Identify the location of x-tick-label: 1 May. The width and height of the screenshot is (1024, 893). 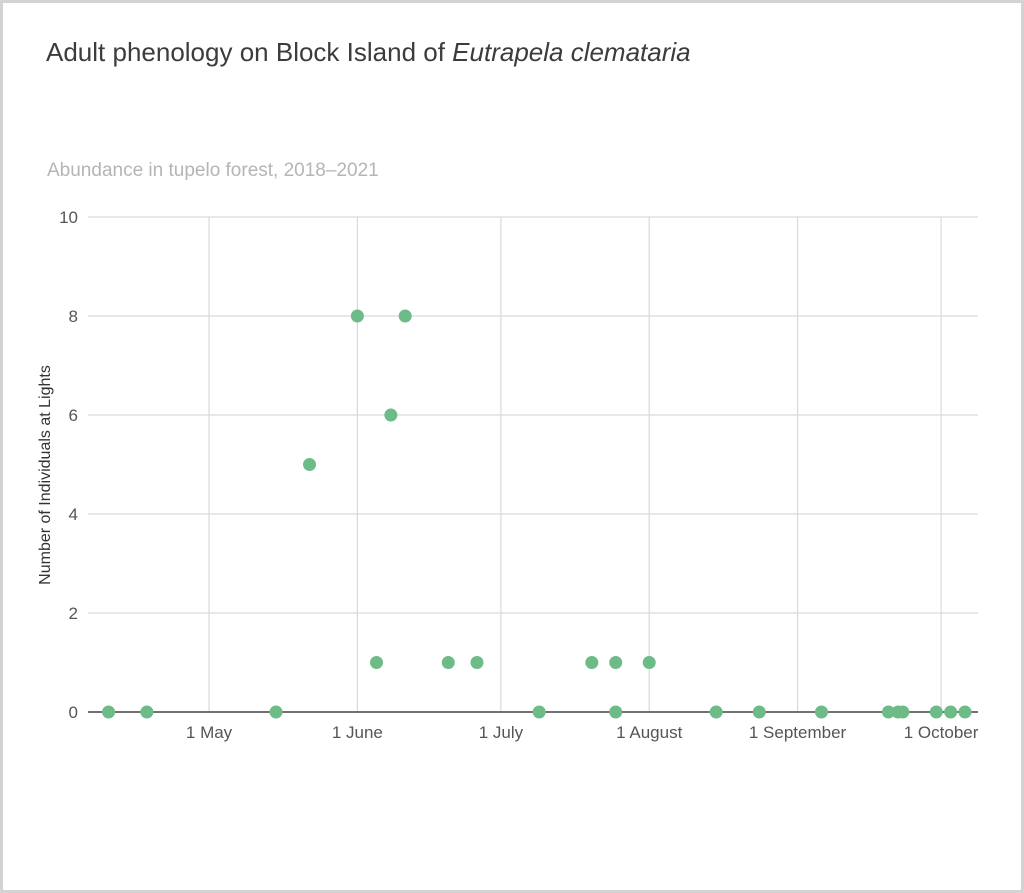
(209, 732).